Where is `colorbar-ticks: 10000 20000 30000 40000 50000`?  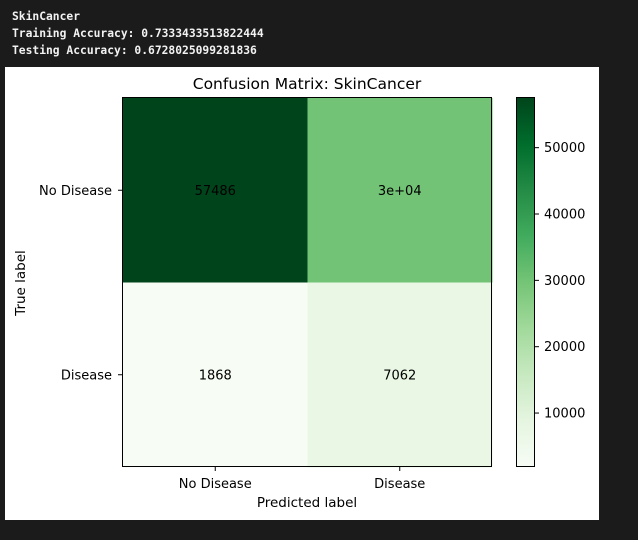
colorbar-ticks: 10000 20000 30000 40000 50000 is located at coordinates (560, 281).